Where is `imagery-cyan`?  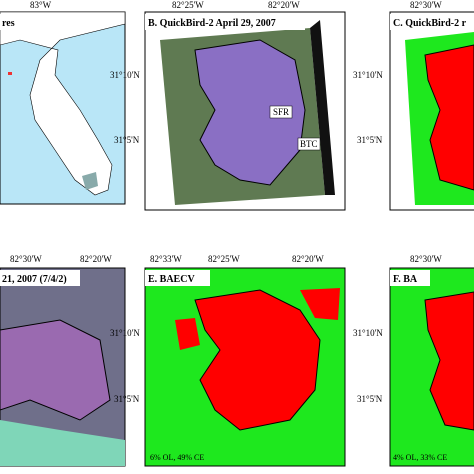 imagery-cyan is located at coordinates (62, 443).